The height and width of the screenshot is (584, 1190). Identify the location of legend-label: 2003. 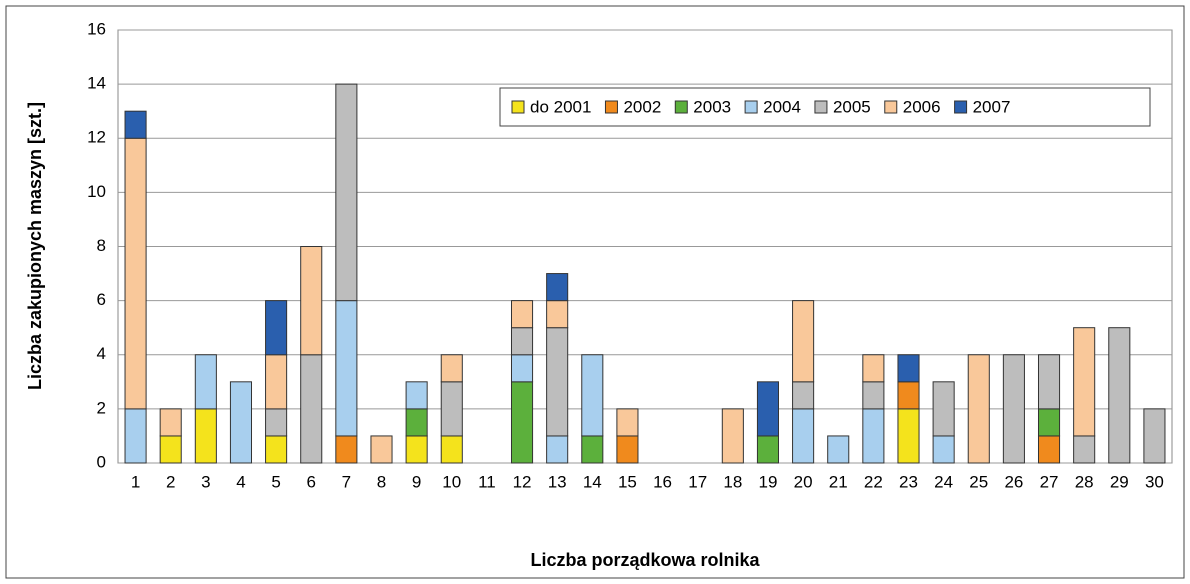
(712, 106).